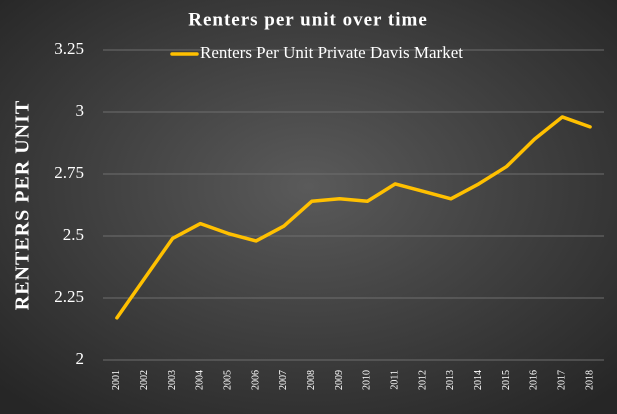  I want to click on x-tick-label: 2016, so click(534, 380).